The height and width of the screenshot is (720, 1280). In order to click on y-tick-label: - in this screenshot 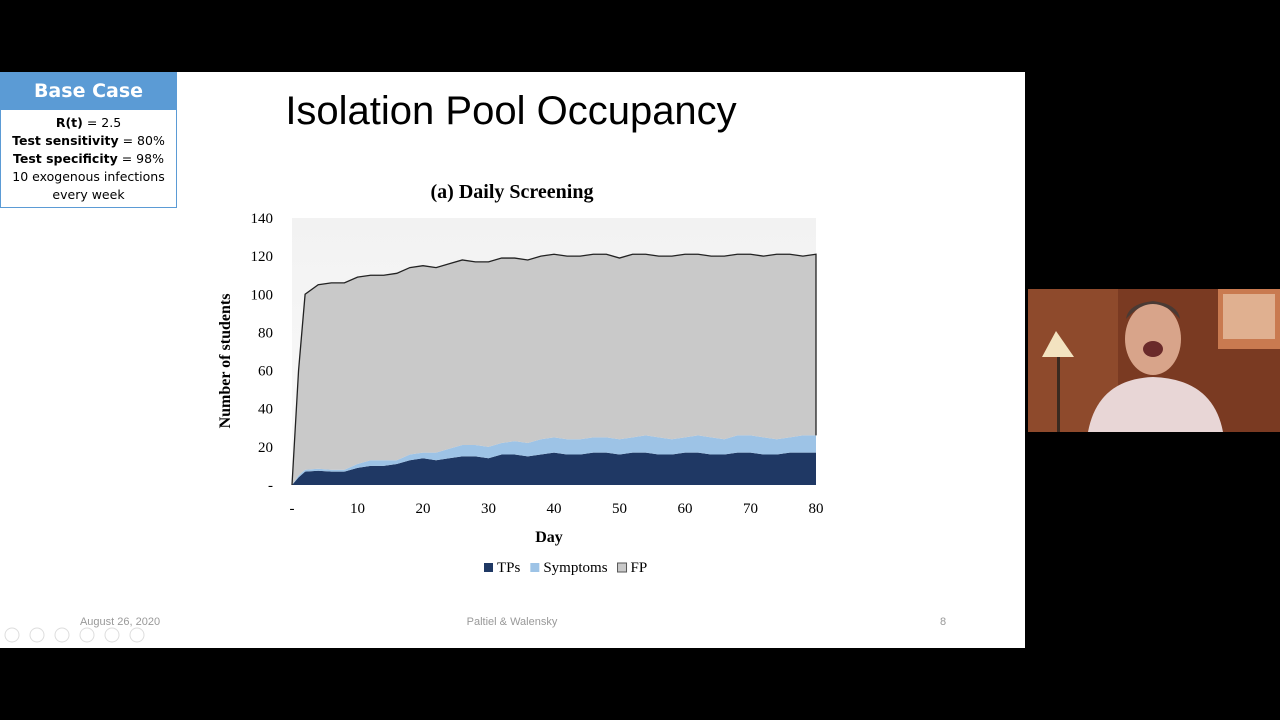, I will do `click(270, 486)`.